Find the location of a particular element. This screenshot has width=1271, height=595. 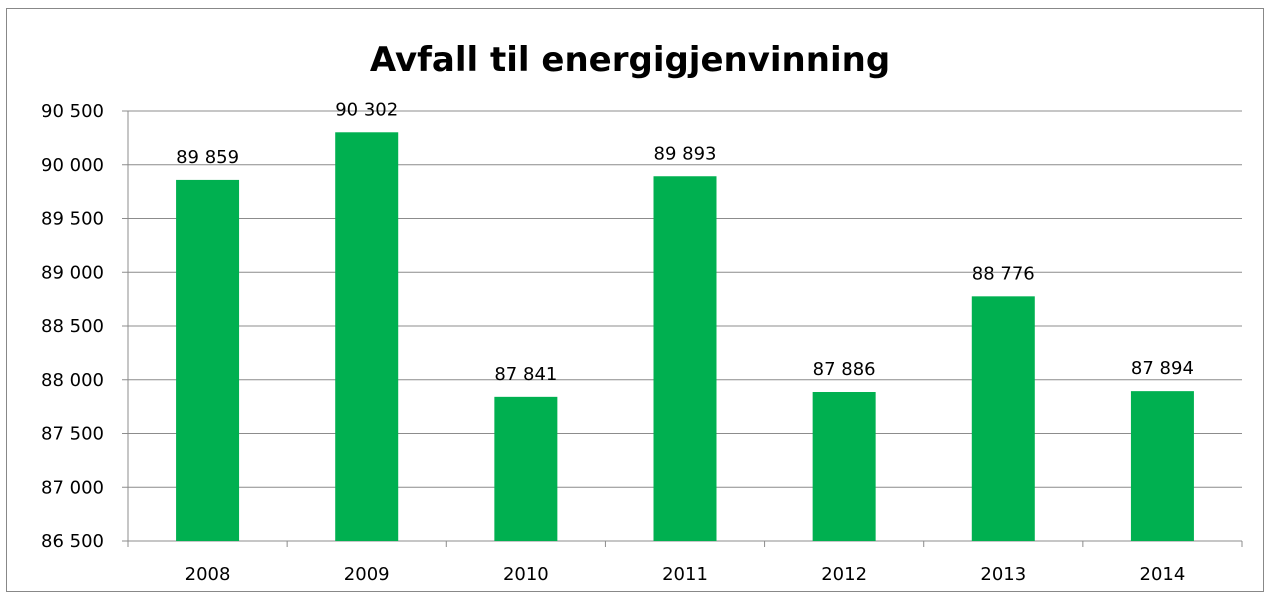

y-tick-label: 90 000 is located at coordinates (72, 165).